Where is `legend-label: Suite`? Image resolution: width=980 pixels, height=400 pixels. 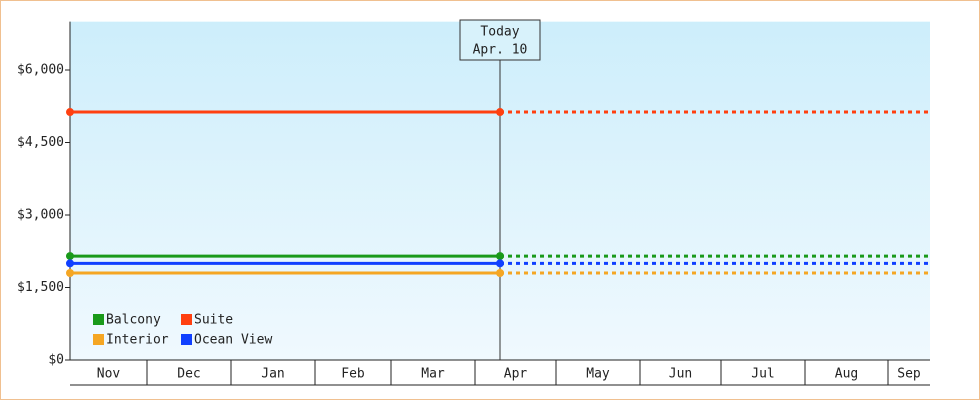
legend-label: Suite is located at coordinates (213, 320).